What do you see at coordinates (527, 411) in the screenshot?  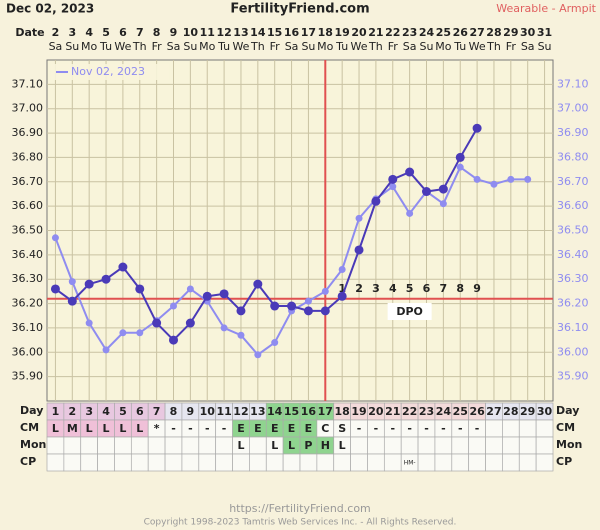 I see `cell-text: 29` at bounding box center [527, 411].